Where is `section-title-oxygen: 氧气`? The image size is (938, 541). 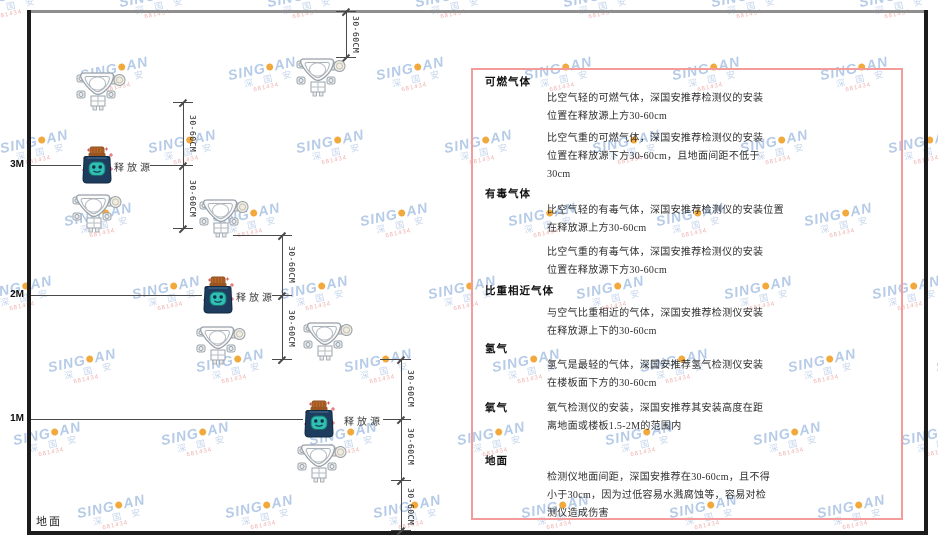 section-title-oxygen: 氧气 is located at coordinates (496, 408).